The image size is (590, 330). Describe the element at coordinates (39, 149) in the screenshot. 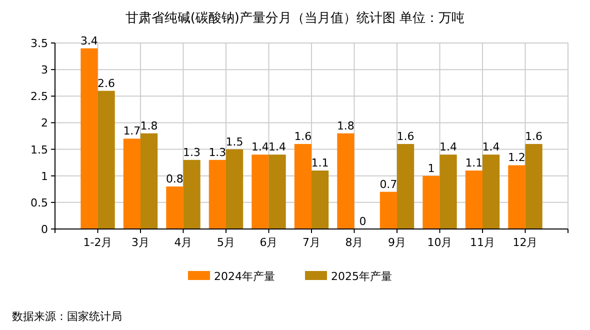

I see `y-tick-label: 1.5` at that location.